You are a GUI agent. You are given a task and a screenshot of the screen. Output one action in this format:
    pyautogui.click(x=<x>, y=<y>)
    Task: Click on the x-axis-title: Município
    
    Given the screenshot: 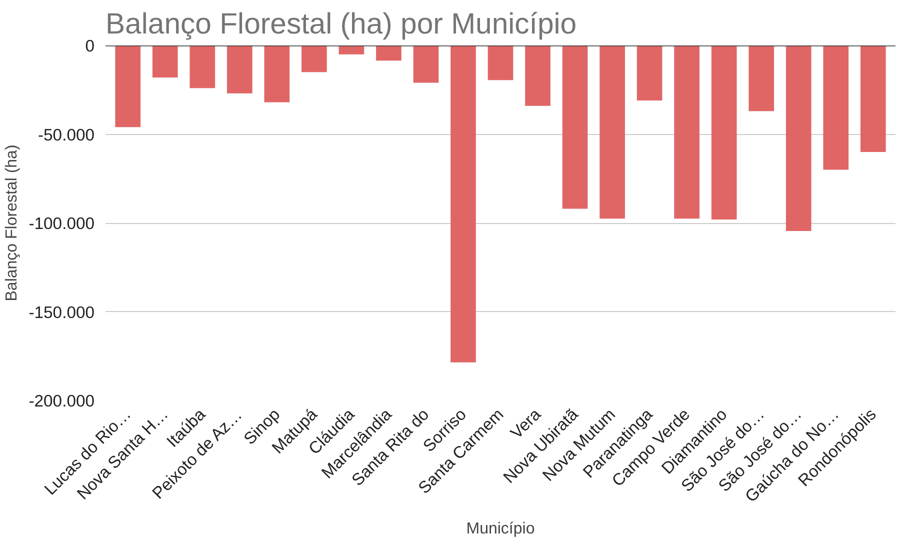 What is the action you would take?
    pyautogui.click(x=500, y=529)
    